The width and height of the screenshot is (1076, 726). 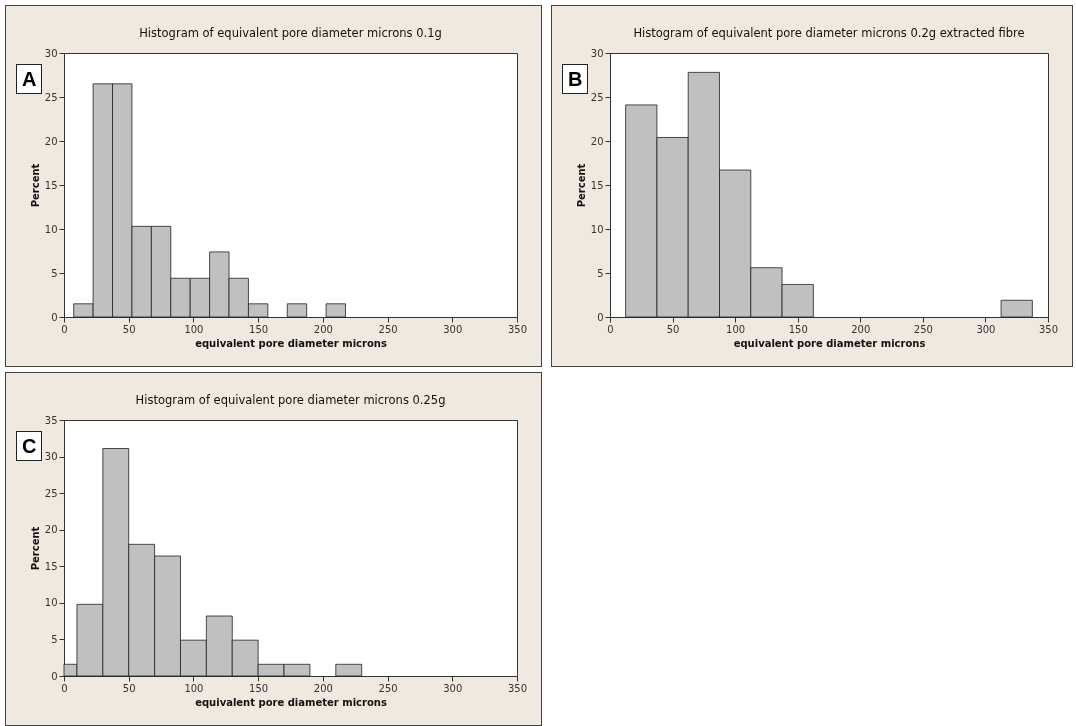 I want to click on text: C, so click(x=29, y=446).